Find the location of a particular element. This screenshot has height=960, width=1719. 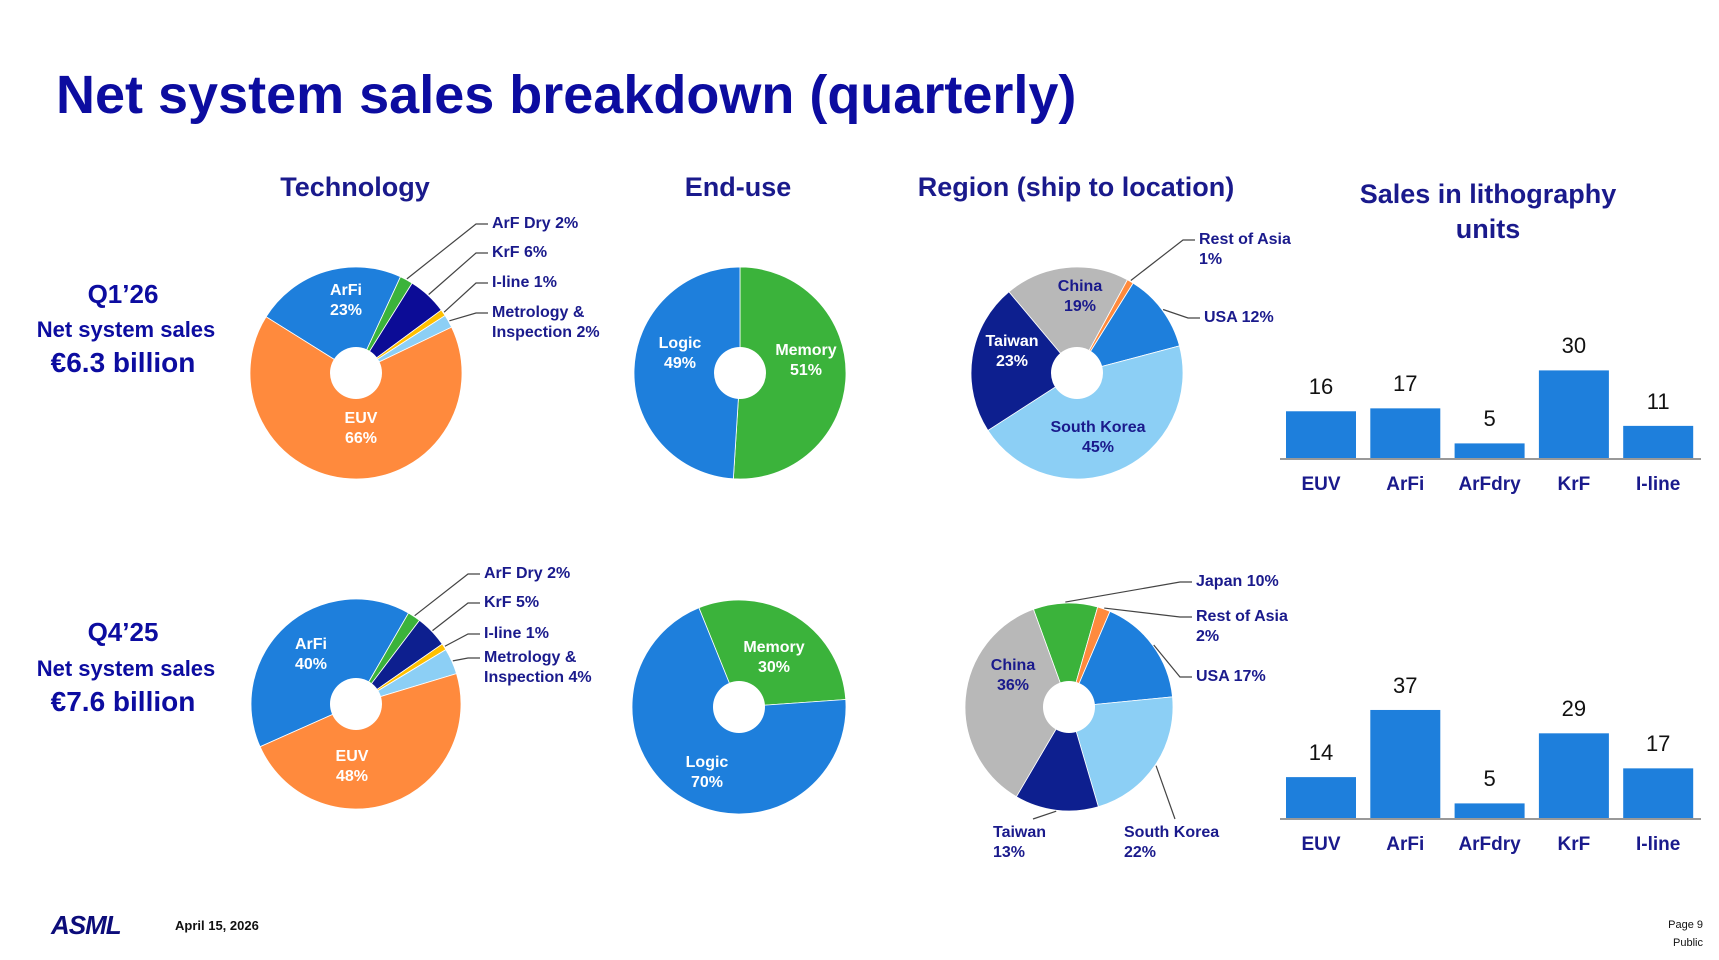

slice-value: 51% is located at coordinates (806, 370).